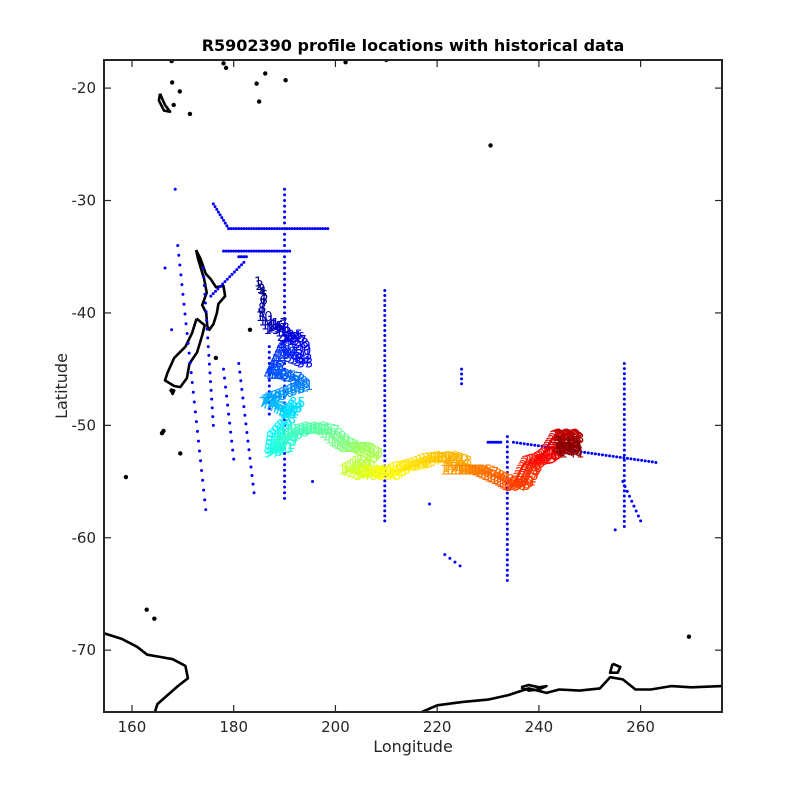 This screenshot has height=800, width=800. Describe the element at coordinates (296, 338) in the screenshot. I see `profile-label-25: 26` at that location.